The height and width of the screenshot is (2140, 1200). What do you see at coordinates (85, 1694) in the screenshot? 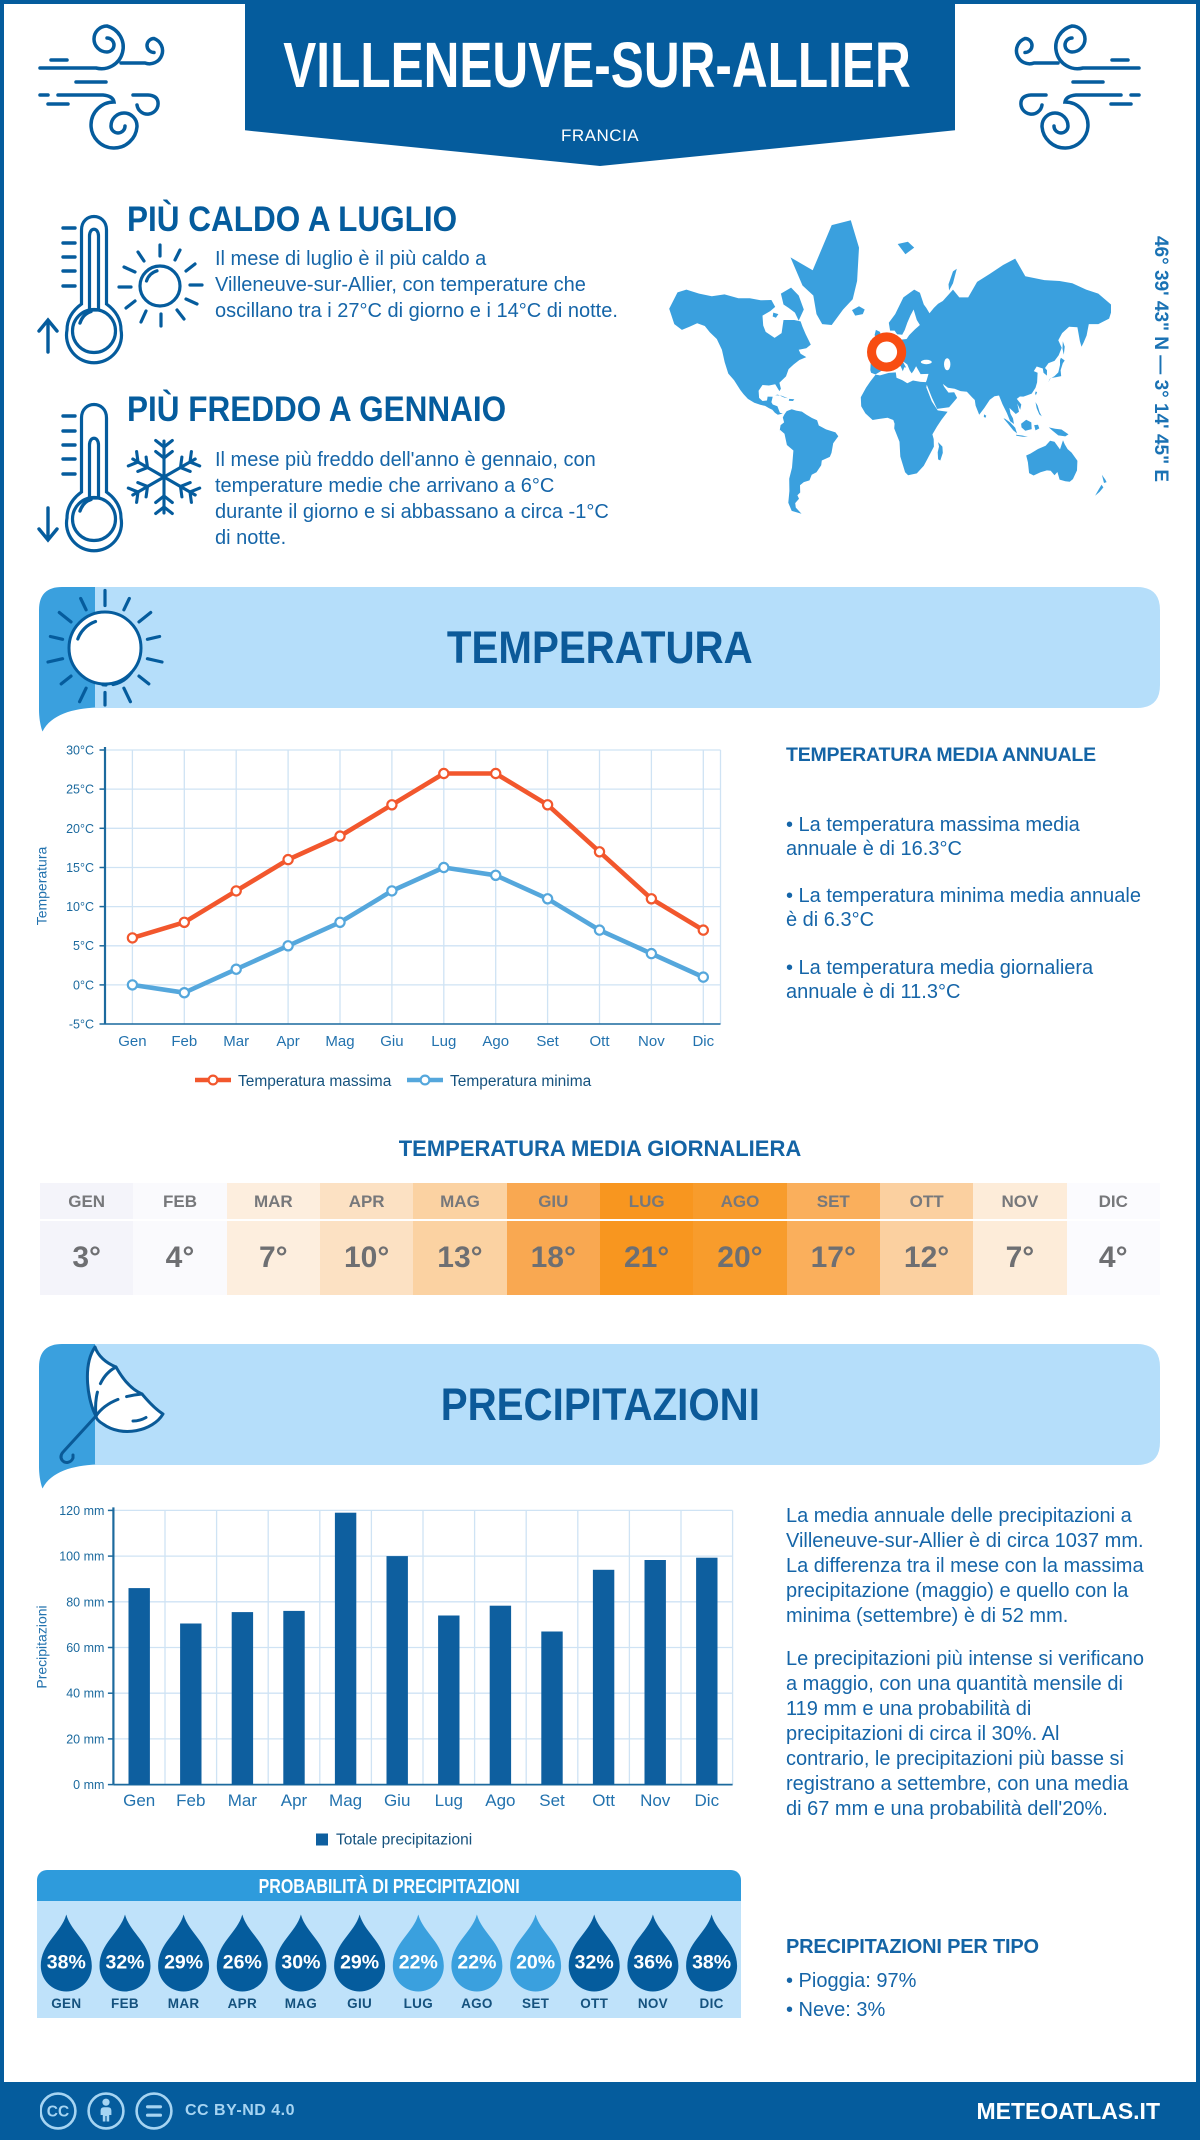
I see `svg-text: 40 mm` at bounding box center [85, 1694].